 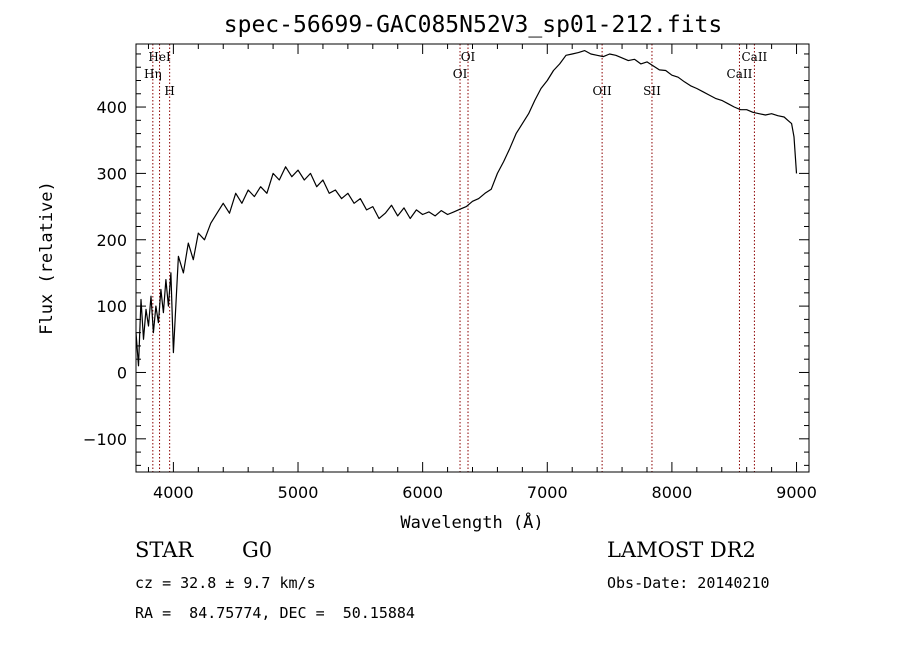 I want to click on x-axis-label: Wavelength (Å), so click(x=471, y=522).